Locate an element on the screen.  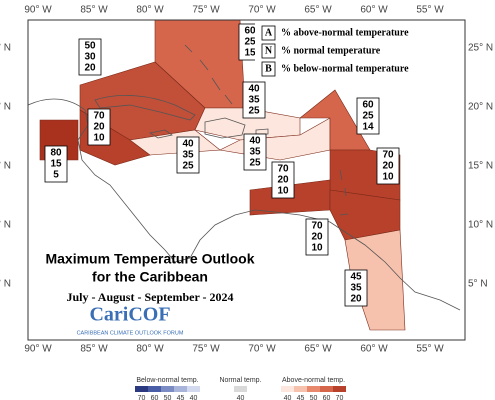
subtitle: July - August - September - 2024 is located at coordinates (149, 297).